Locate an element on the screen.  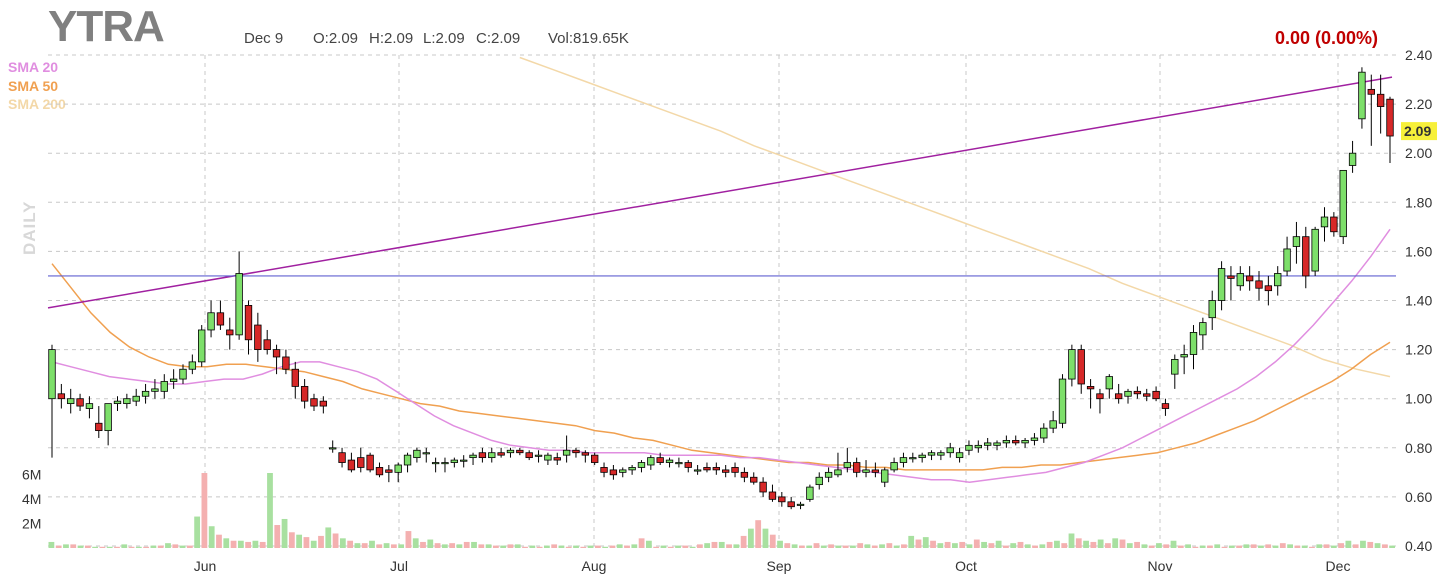
y-tick-label: 0.40 is located at coordinates (1418, 546).